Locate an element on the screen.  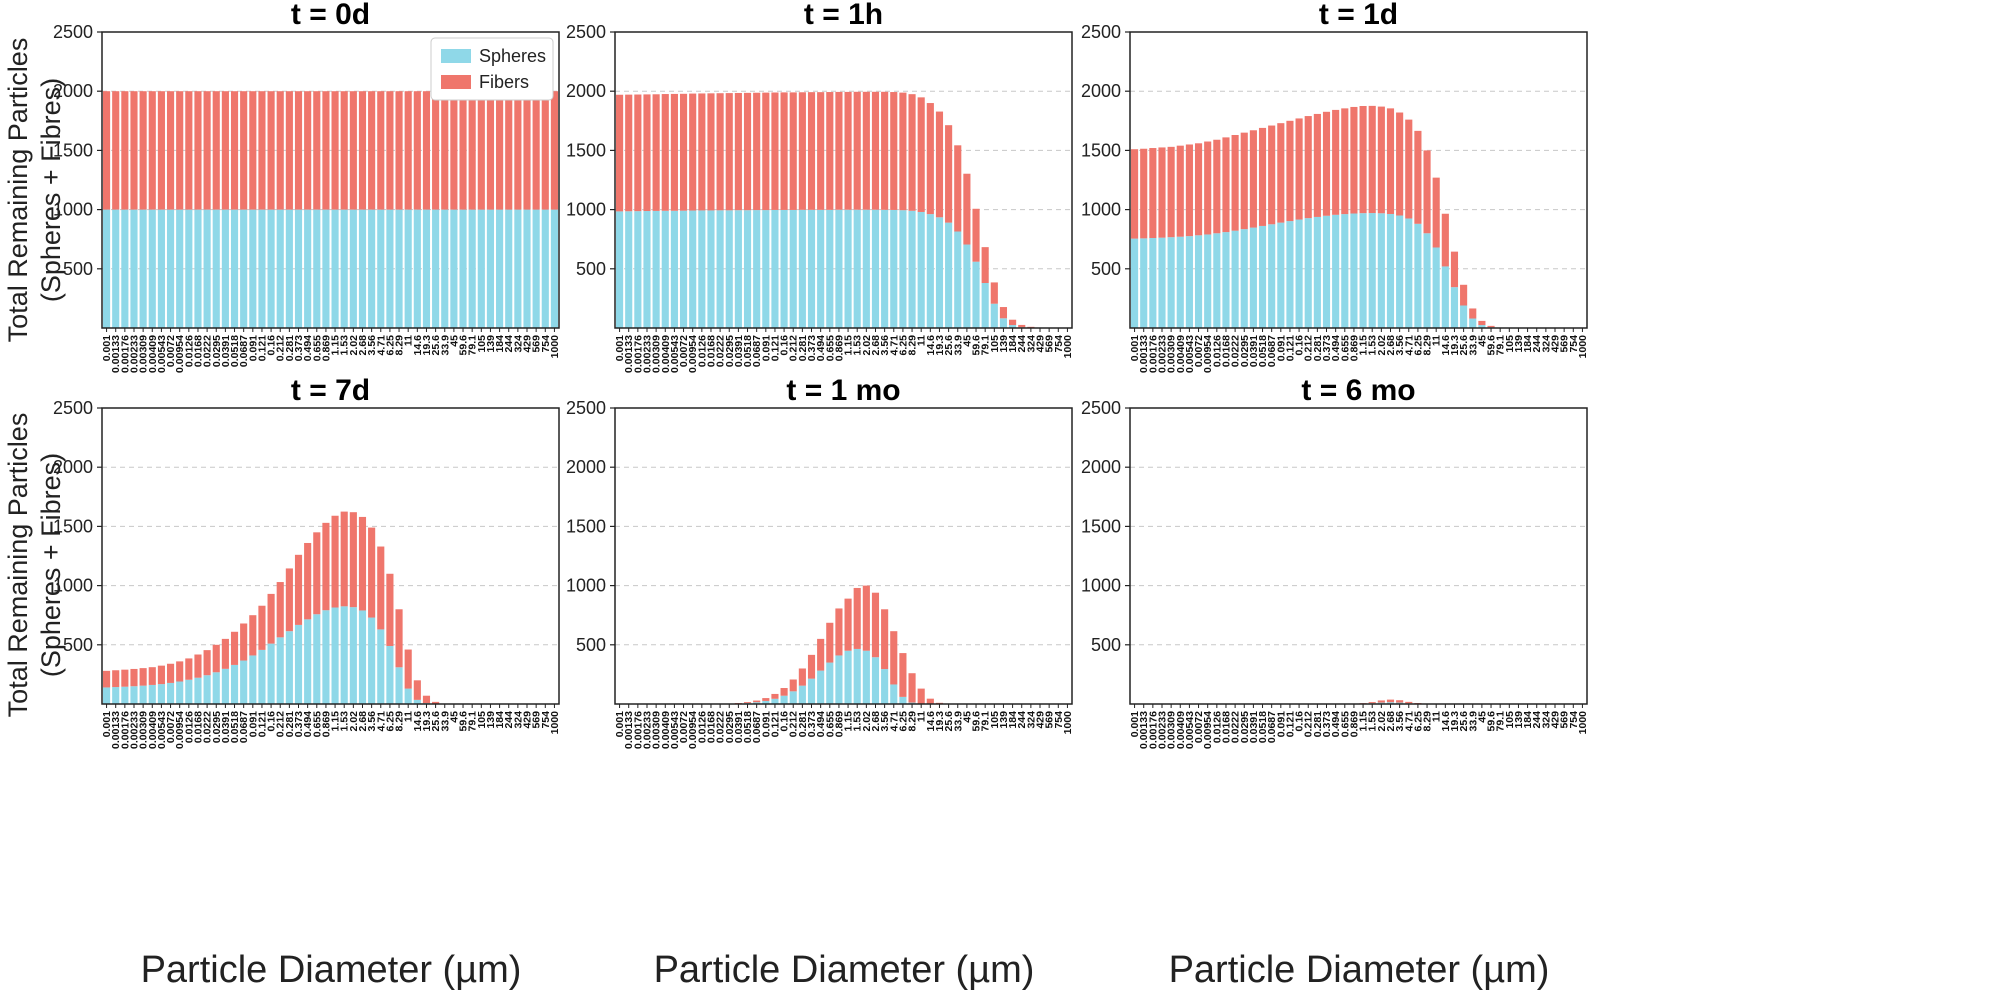
x-tick-label: 0.00309 is located at coordinates (1172, 730).